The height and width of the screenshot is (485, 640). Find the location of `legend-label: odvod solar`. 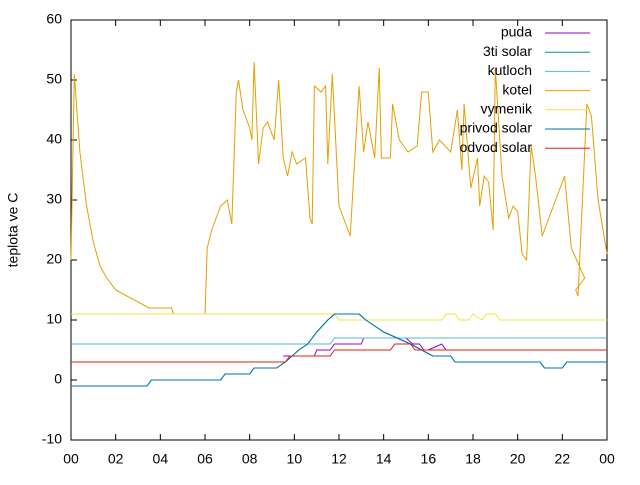

legend-label: odvod solar is located at coordinates (496, 147).